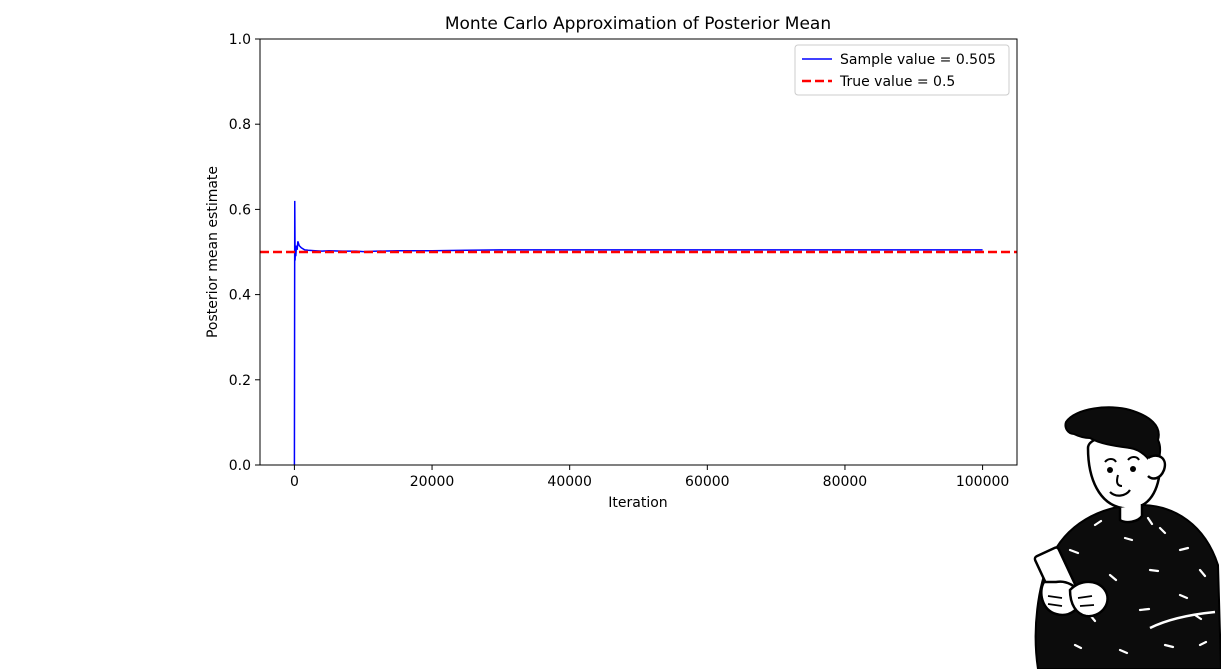 This screenshot has height=669, width=1221. Describe the element at coordinates (649, 477) in the screenshot. I see `x-axis: 0 20000 40000 60000 80000 100000` at that location.